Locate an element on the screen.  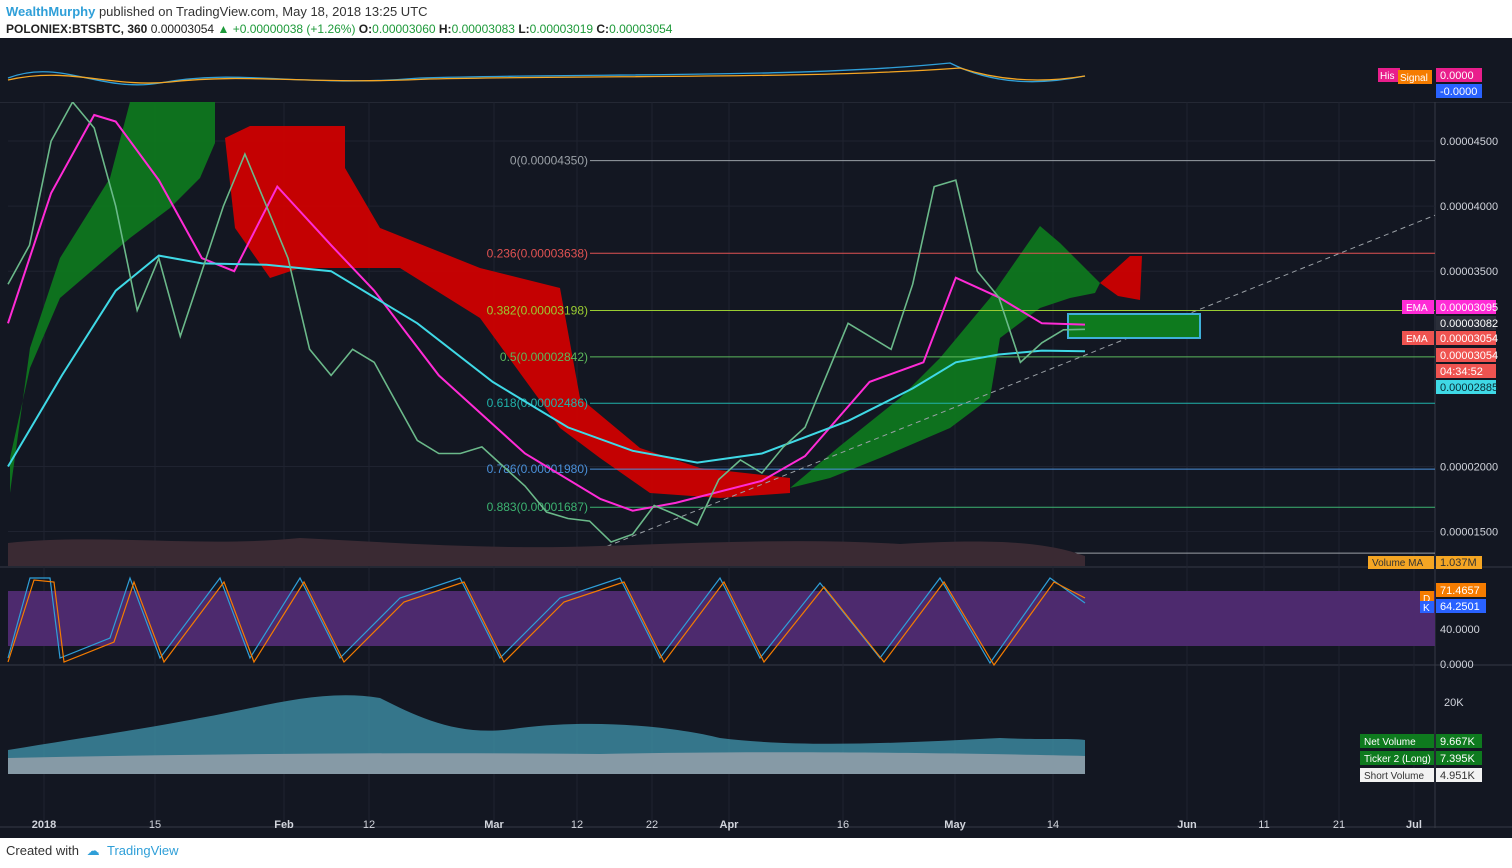
macd-signal-label: Signal is located at coordinates (1414, 78).